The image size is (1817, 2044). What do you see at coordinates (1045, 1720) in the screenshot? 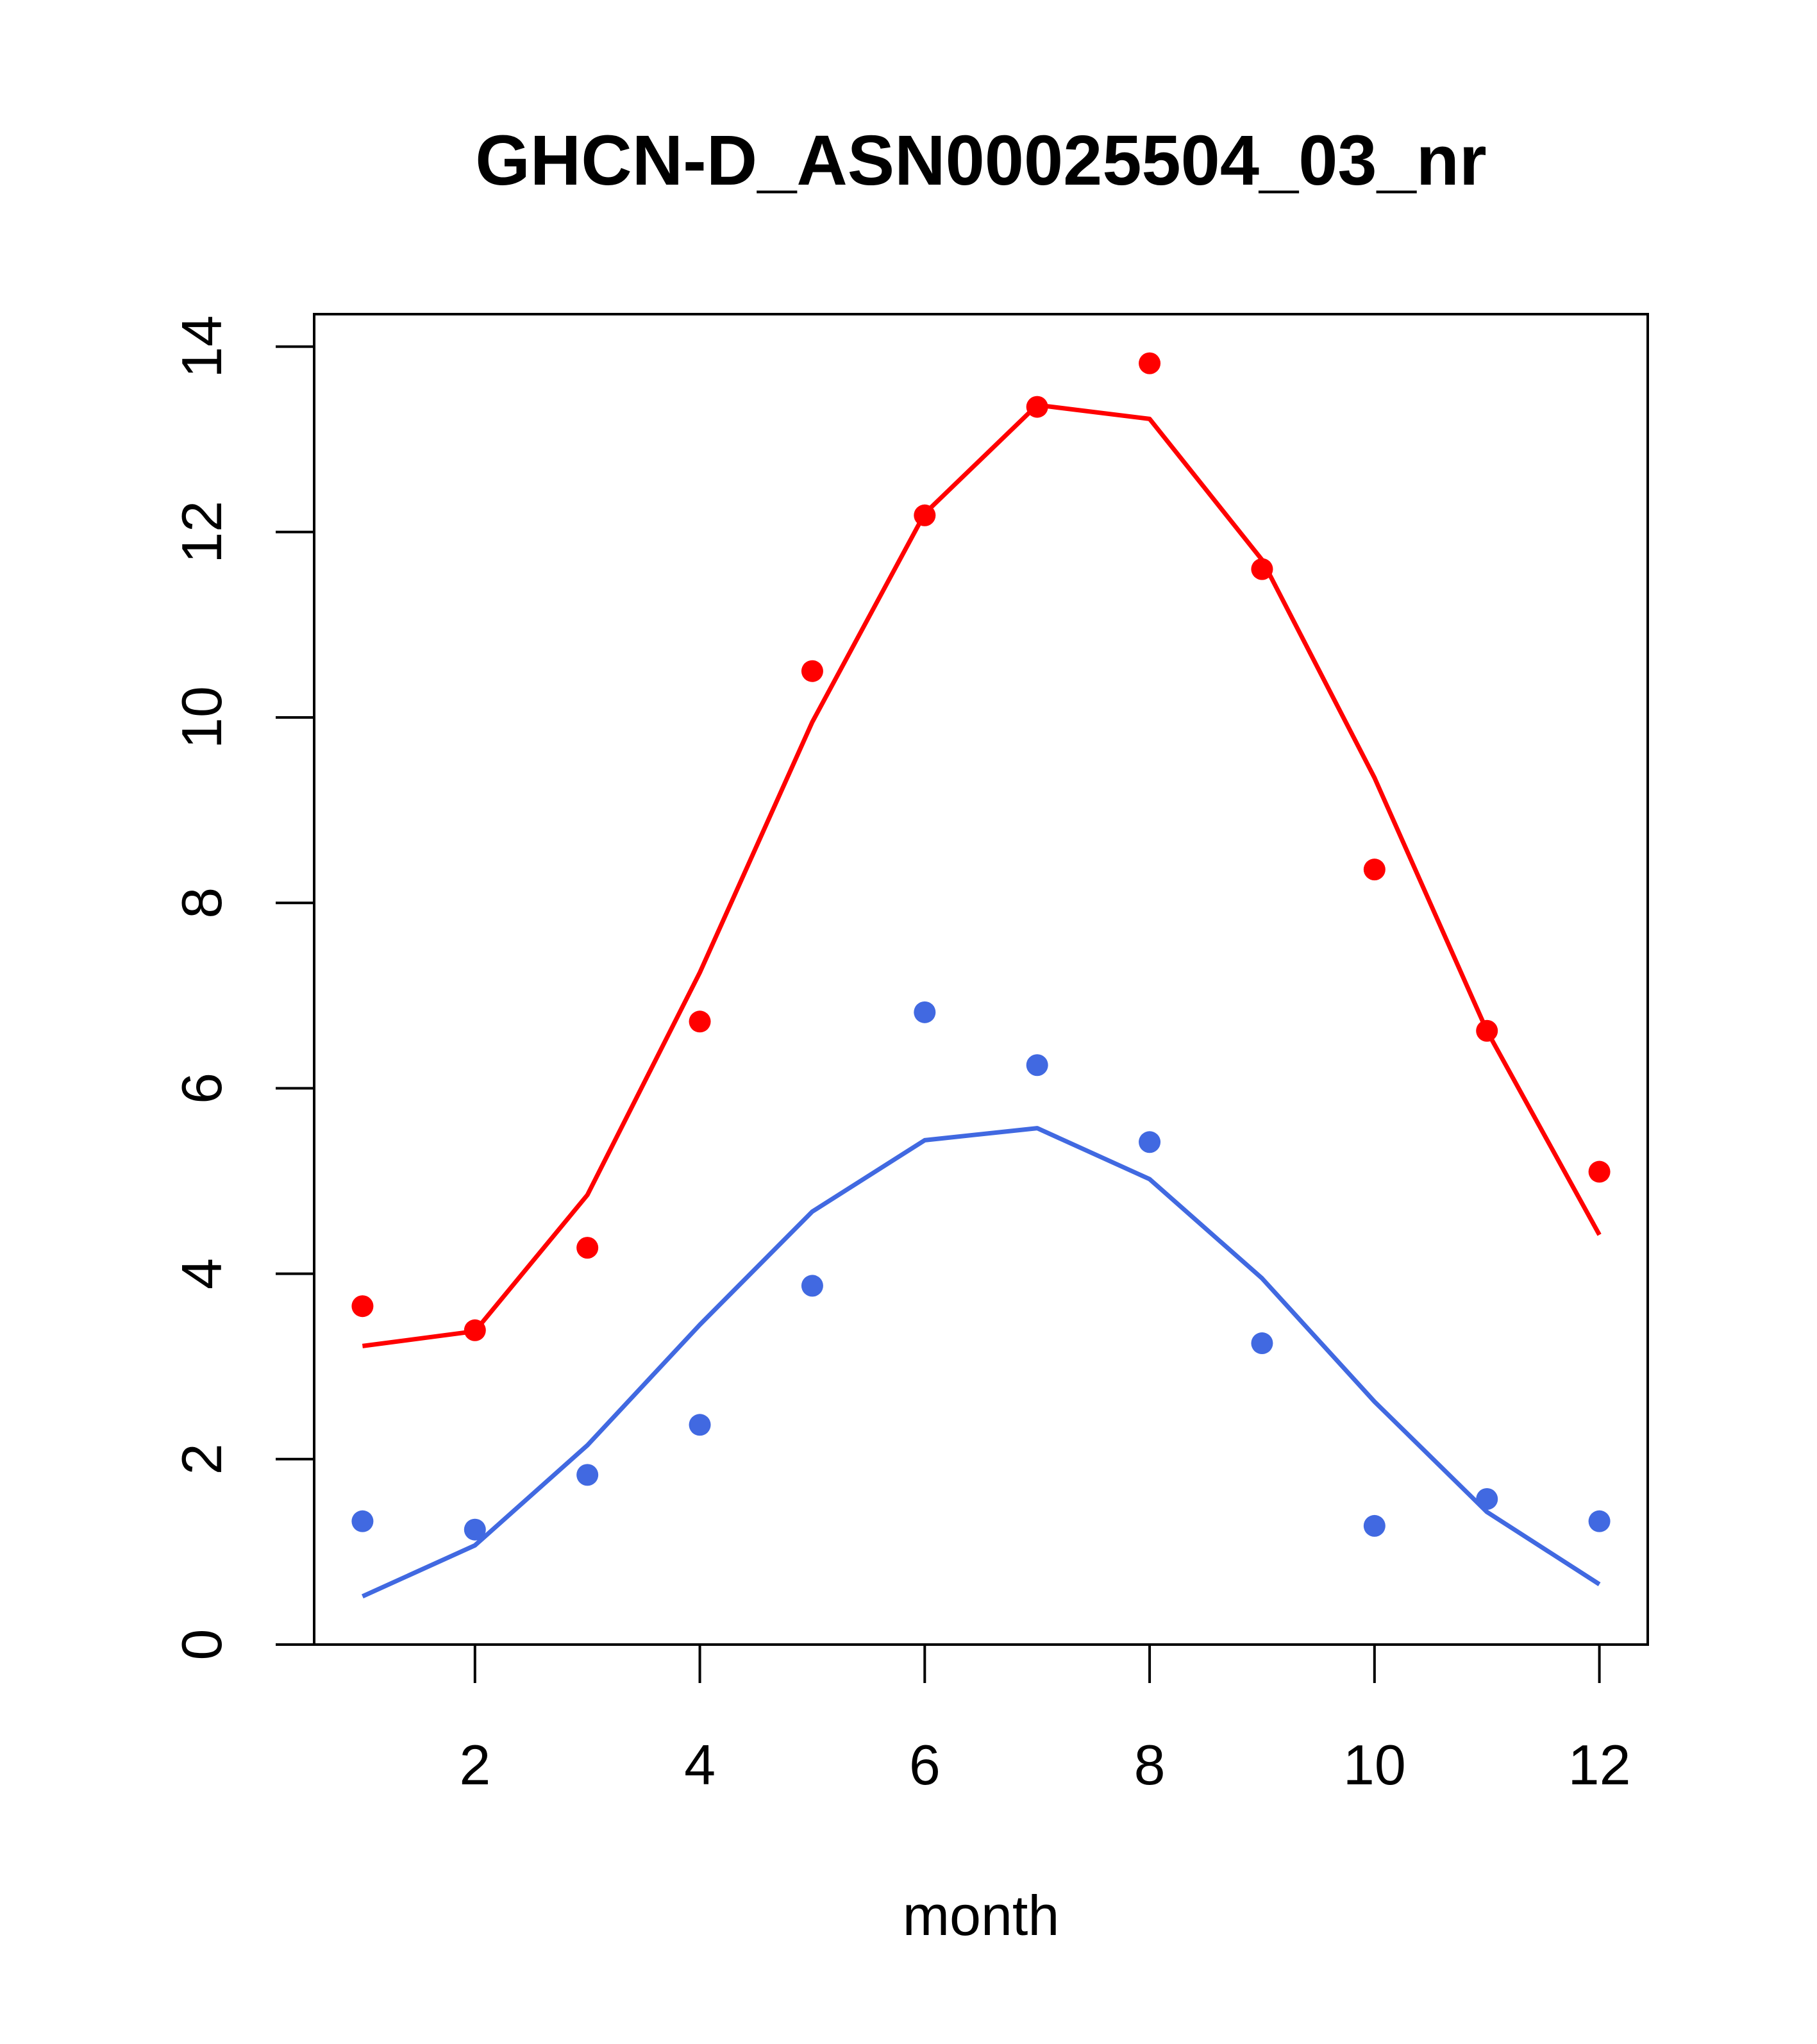
I see `x-axis: 2 4 6 8 10 12` at bounding box center [1045, 1720].